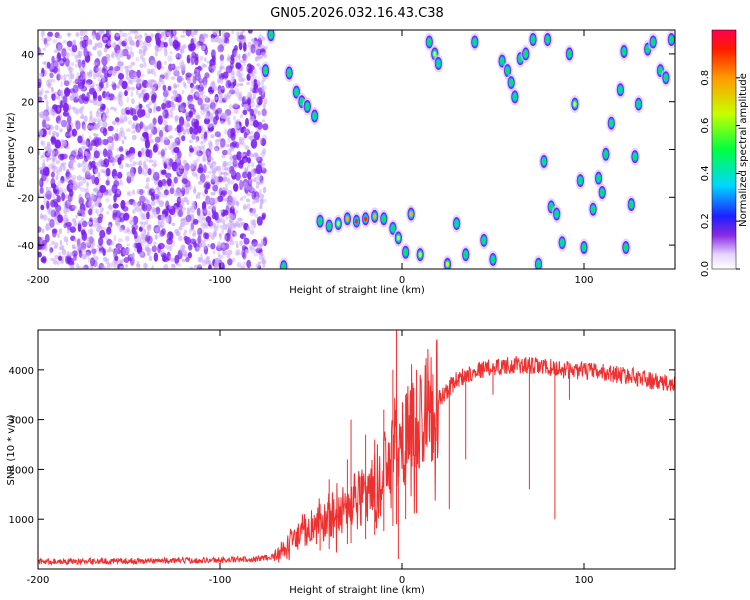 Image resolution: width=750 pixels, height=600 pixels. Describe the element at coordinates (357, 290) in the screenshot. I see `spectrogram-x-label: Height of straight line (km)` at that location.